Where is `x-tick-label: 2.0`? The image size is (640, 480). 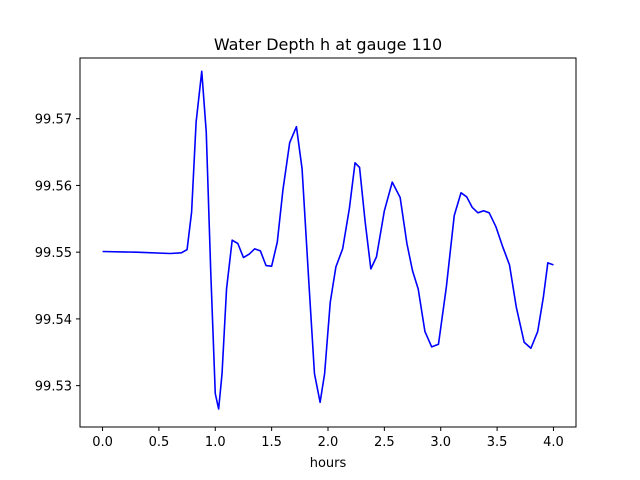
x-tick-label: 2.0 is located at coordinates (328, 442).